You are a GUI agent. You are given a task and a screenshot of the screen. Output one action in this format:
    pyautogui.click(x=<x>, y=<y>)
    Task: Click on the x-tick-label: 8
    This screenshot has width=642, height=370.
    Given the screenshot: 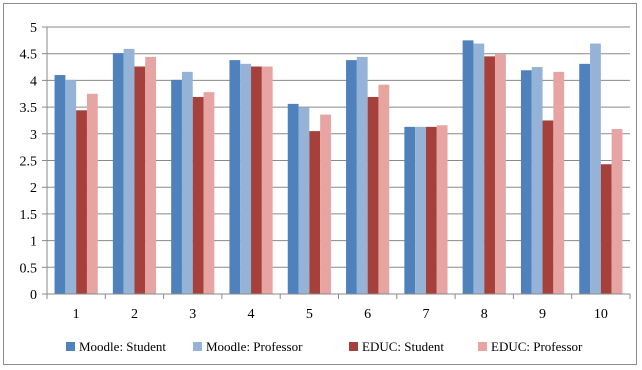 What is the action you would take?
    pyautogui.click(x=484, y=314)
    